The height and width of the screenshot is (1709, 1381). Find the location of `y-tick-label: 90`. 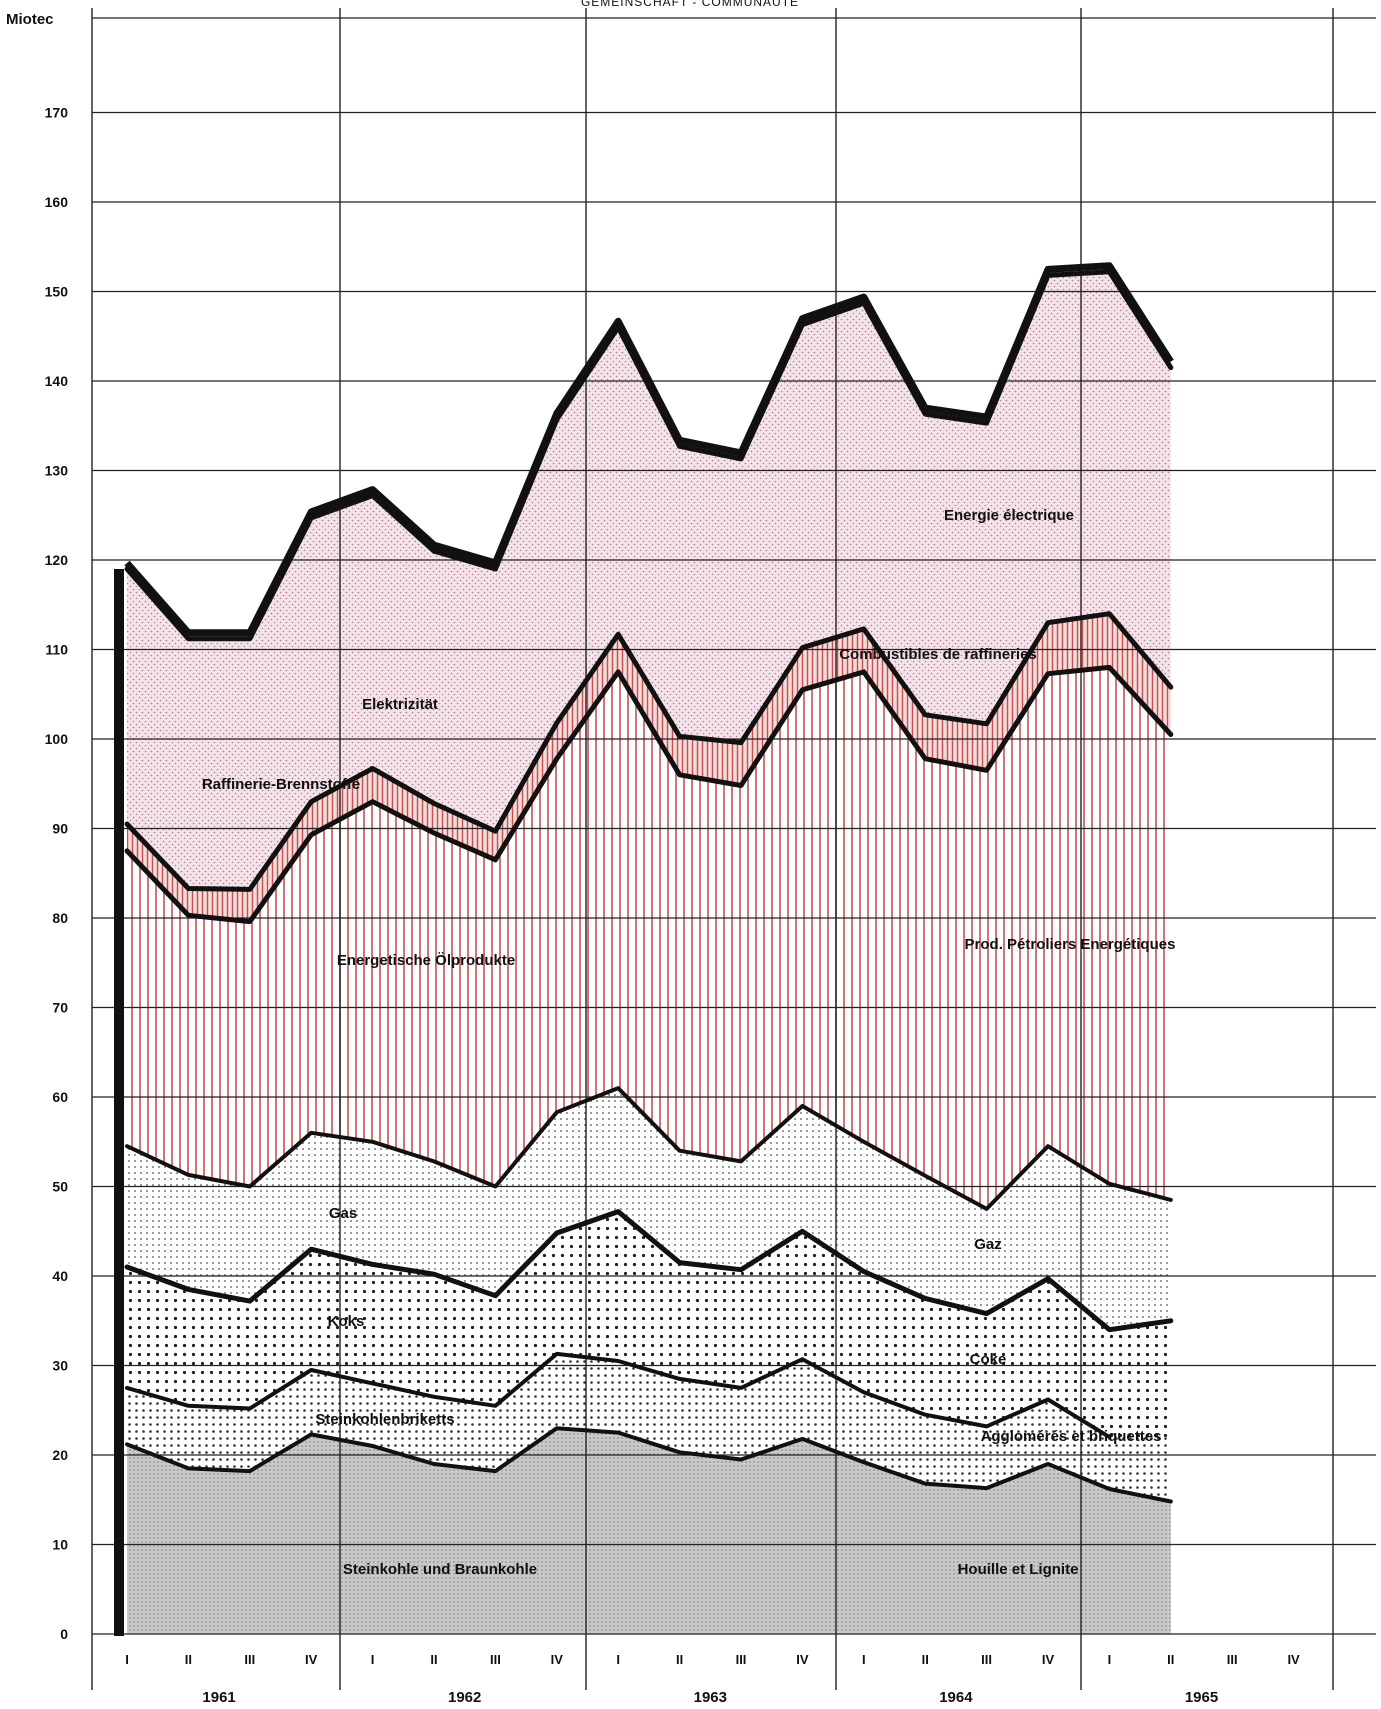

y-tick-label: 90 is located at coordinates (60, 829).